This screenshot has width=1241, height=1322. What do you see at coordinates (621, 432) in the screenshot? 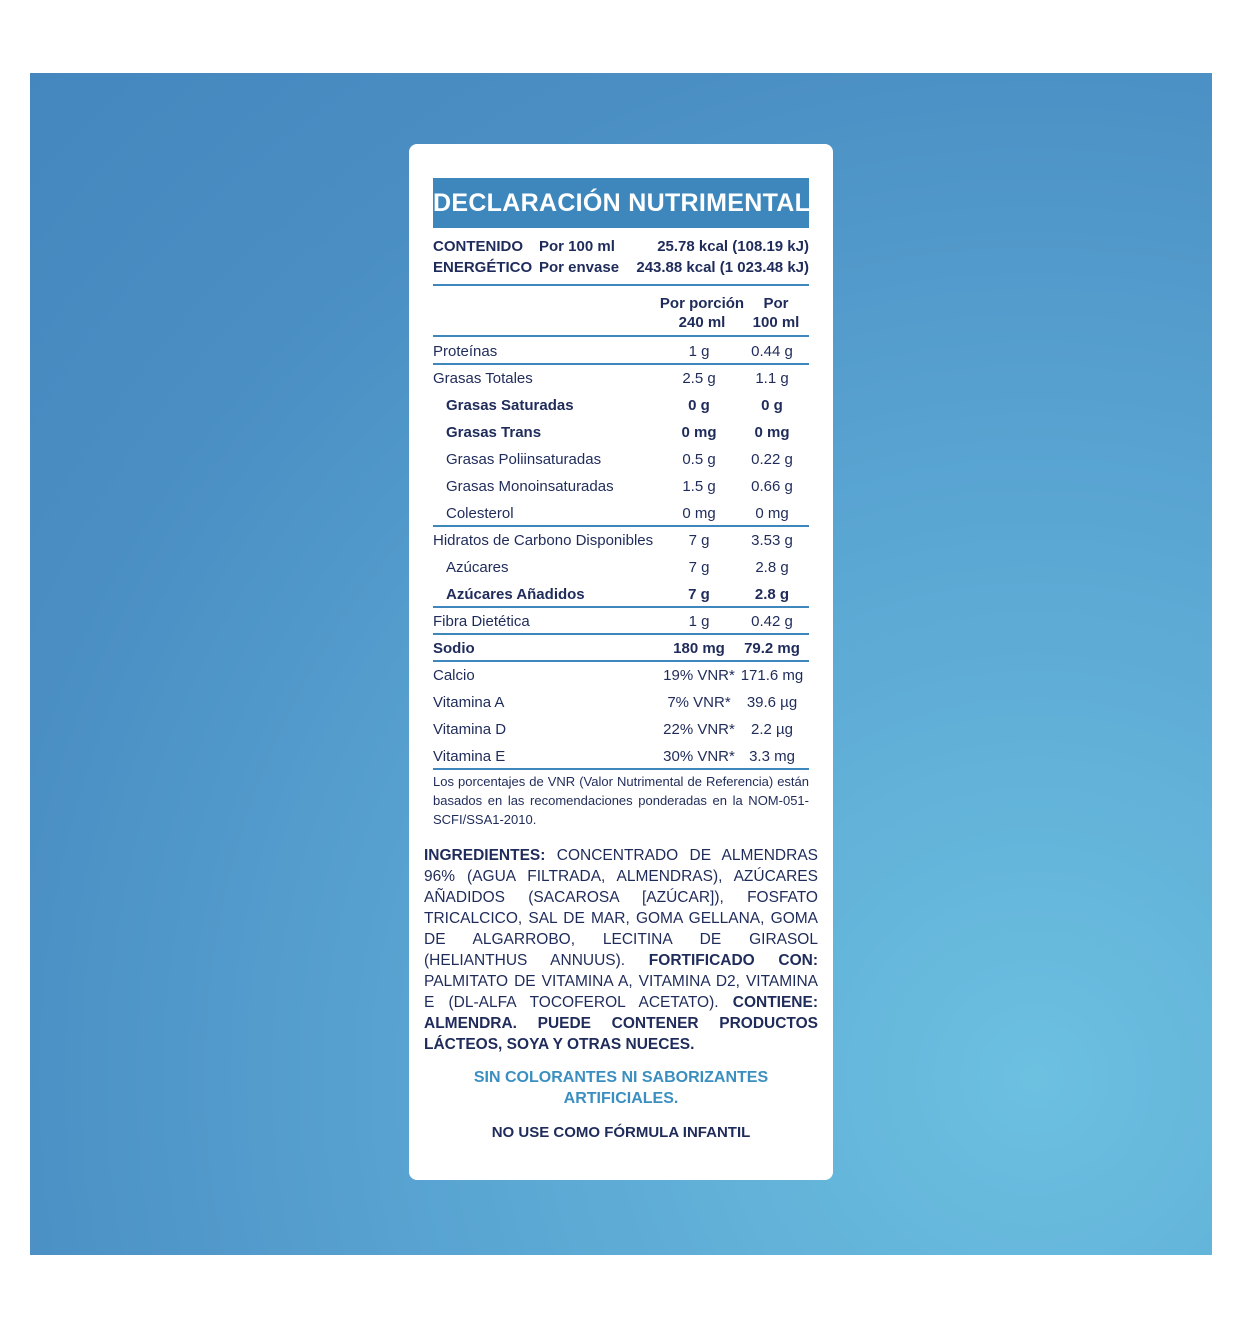
I see `nutrient-row: Grasas Trans 0 mg 0 mg` at bounding box center [621, 432].